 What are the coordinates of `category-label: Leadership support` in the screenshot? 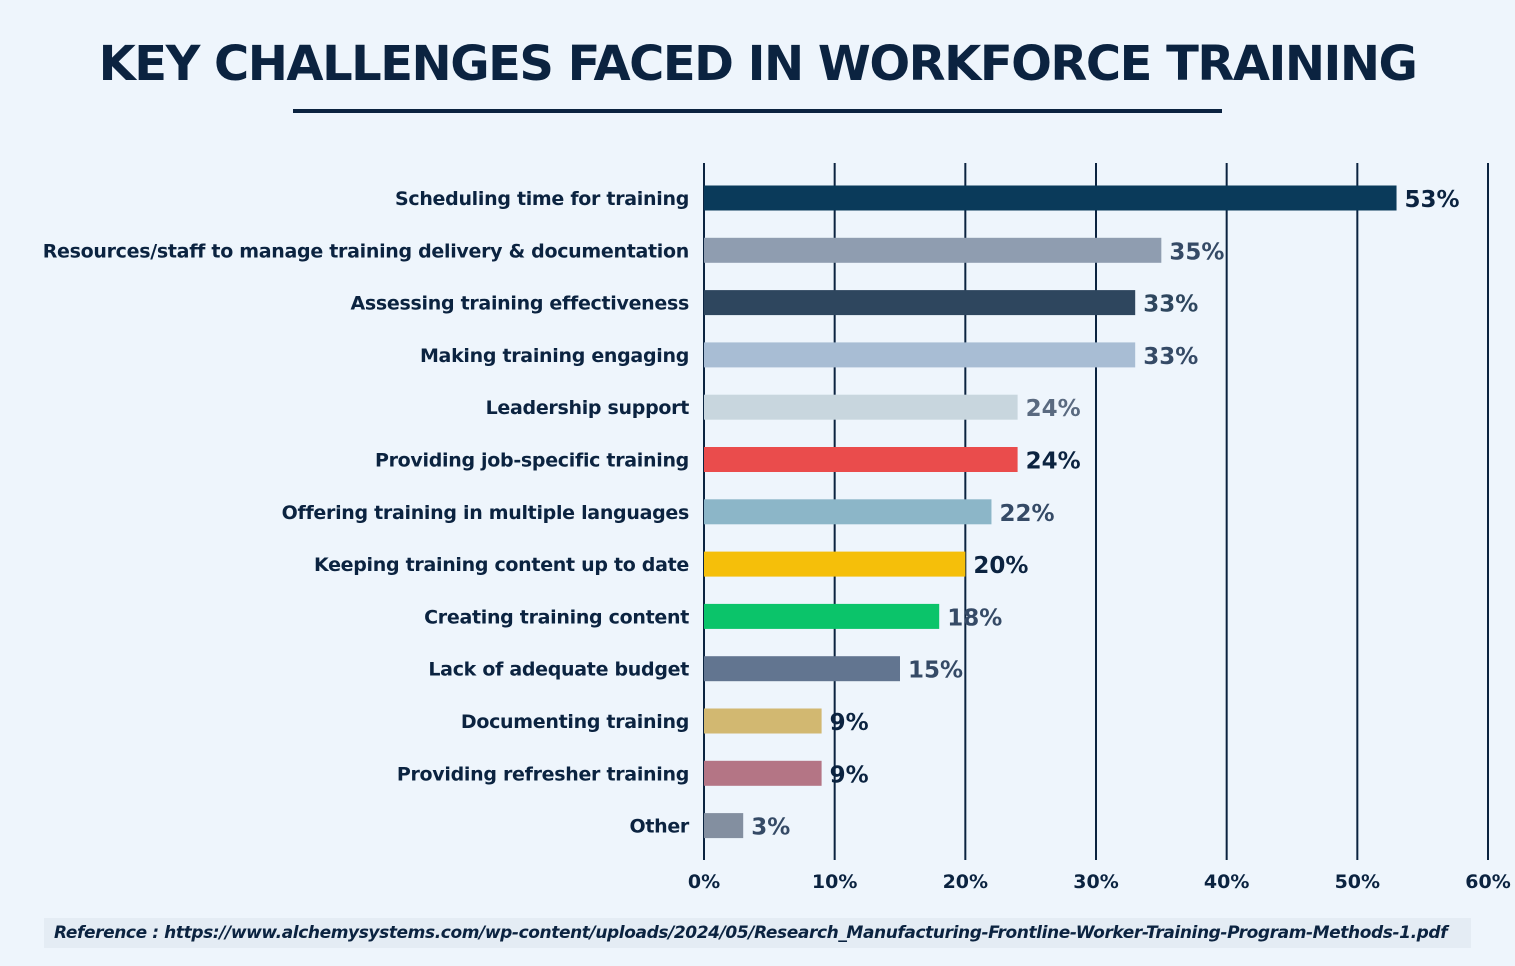 It's located at (588, 408).